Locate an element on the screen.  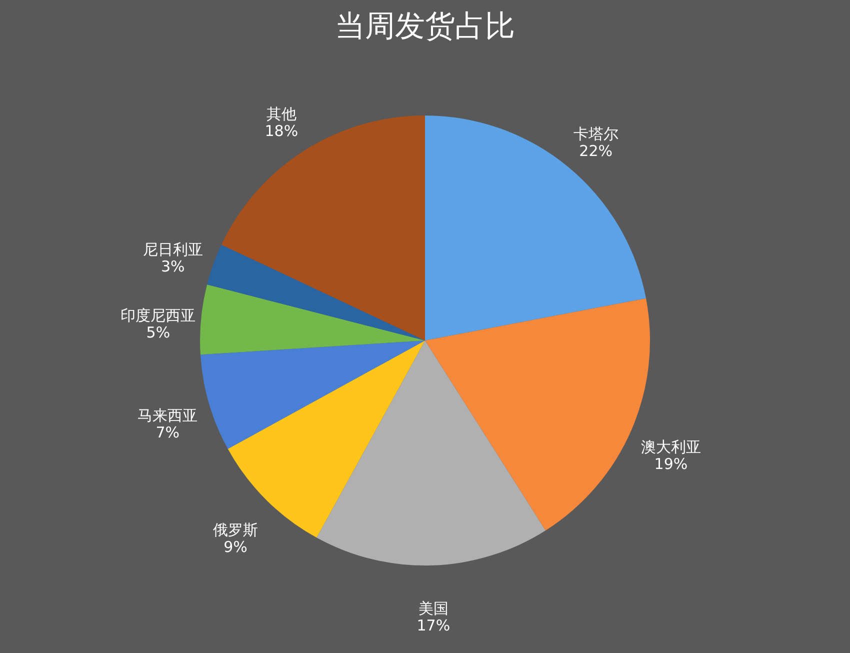
data-label: 5% is located at coordinates (158, 332).